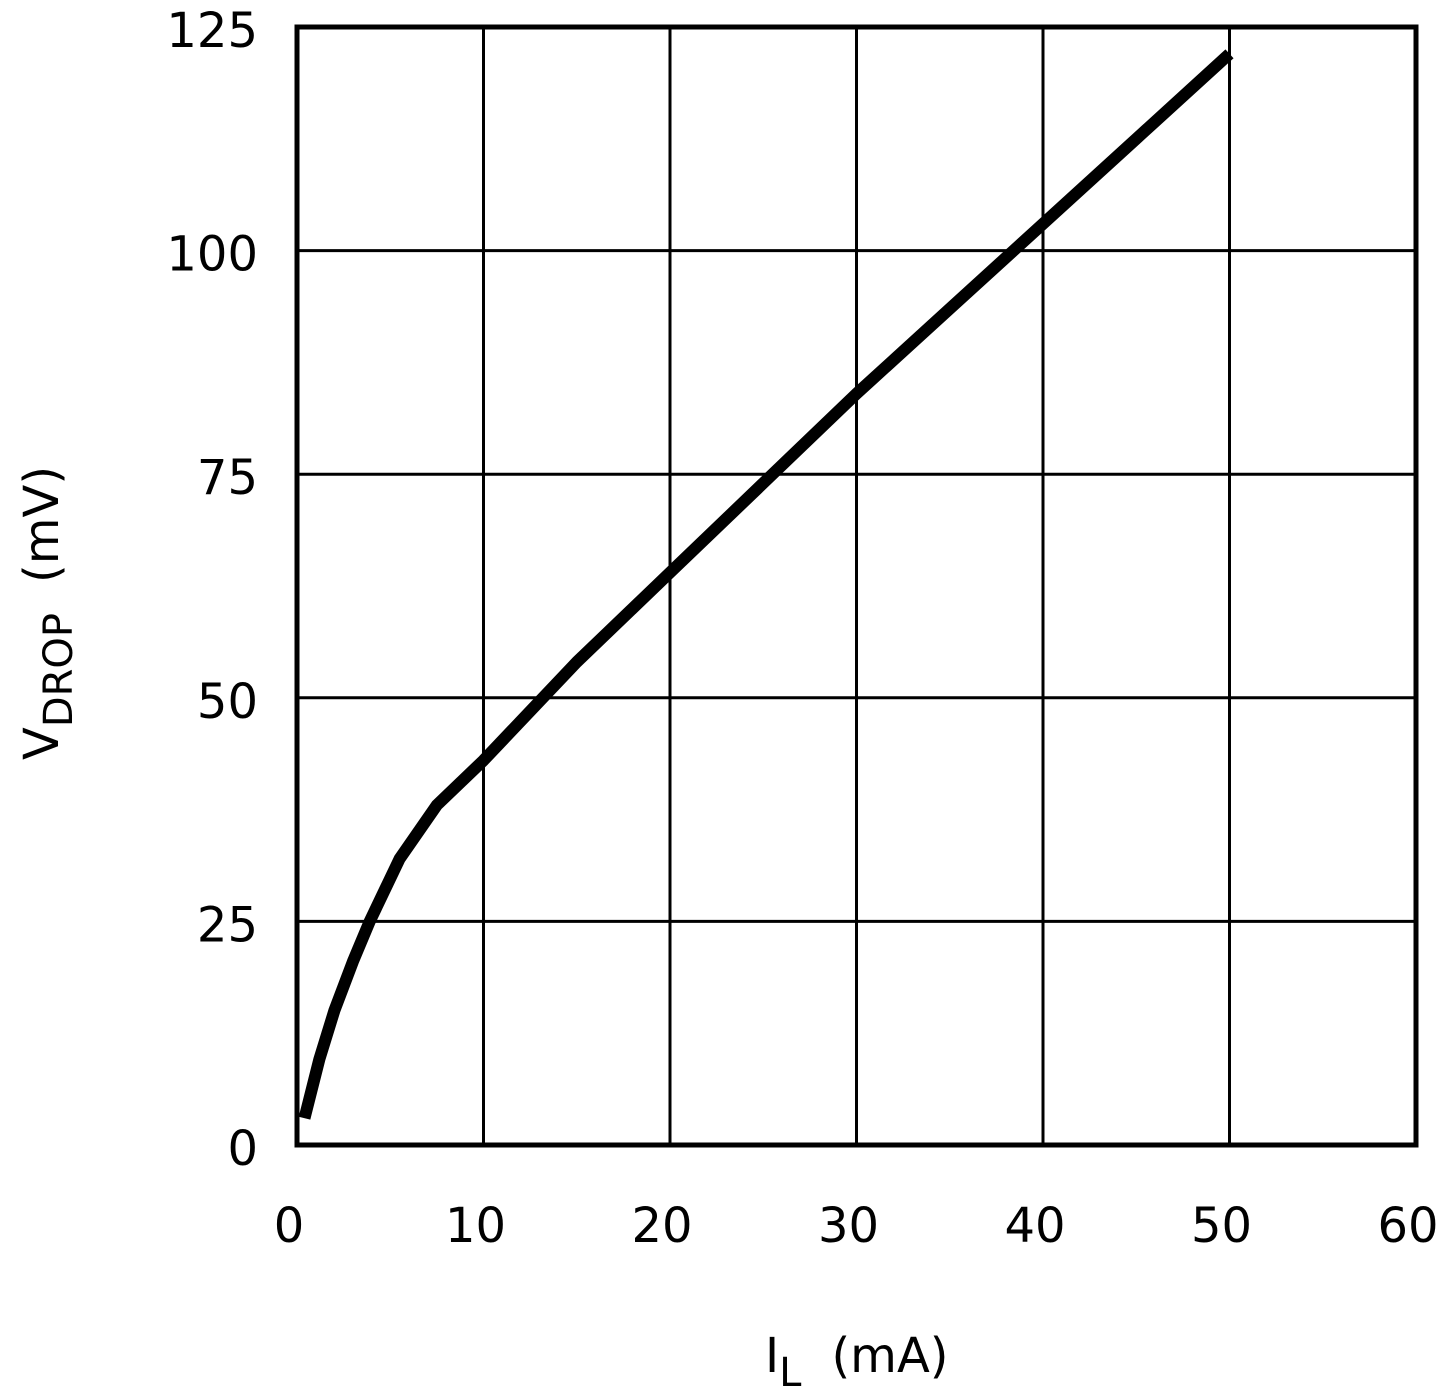 This screenshot has width=1448, height=1390. I want to click on x-tick-labels: 0 10 20 30 40 50 60, so click(856, 1226).